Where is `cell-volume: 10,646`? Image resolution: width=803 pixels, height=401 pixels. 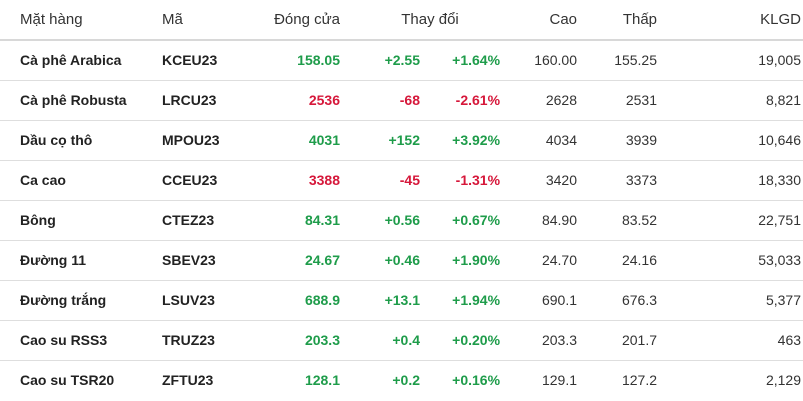 cell-volume: 10,646 is located at coordinates (780, 140).